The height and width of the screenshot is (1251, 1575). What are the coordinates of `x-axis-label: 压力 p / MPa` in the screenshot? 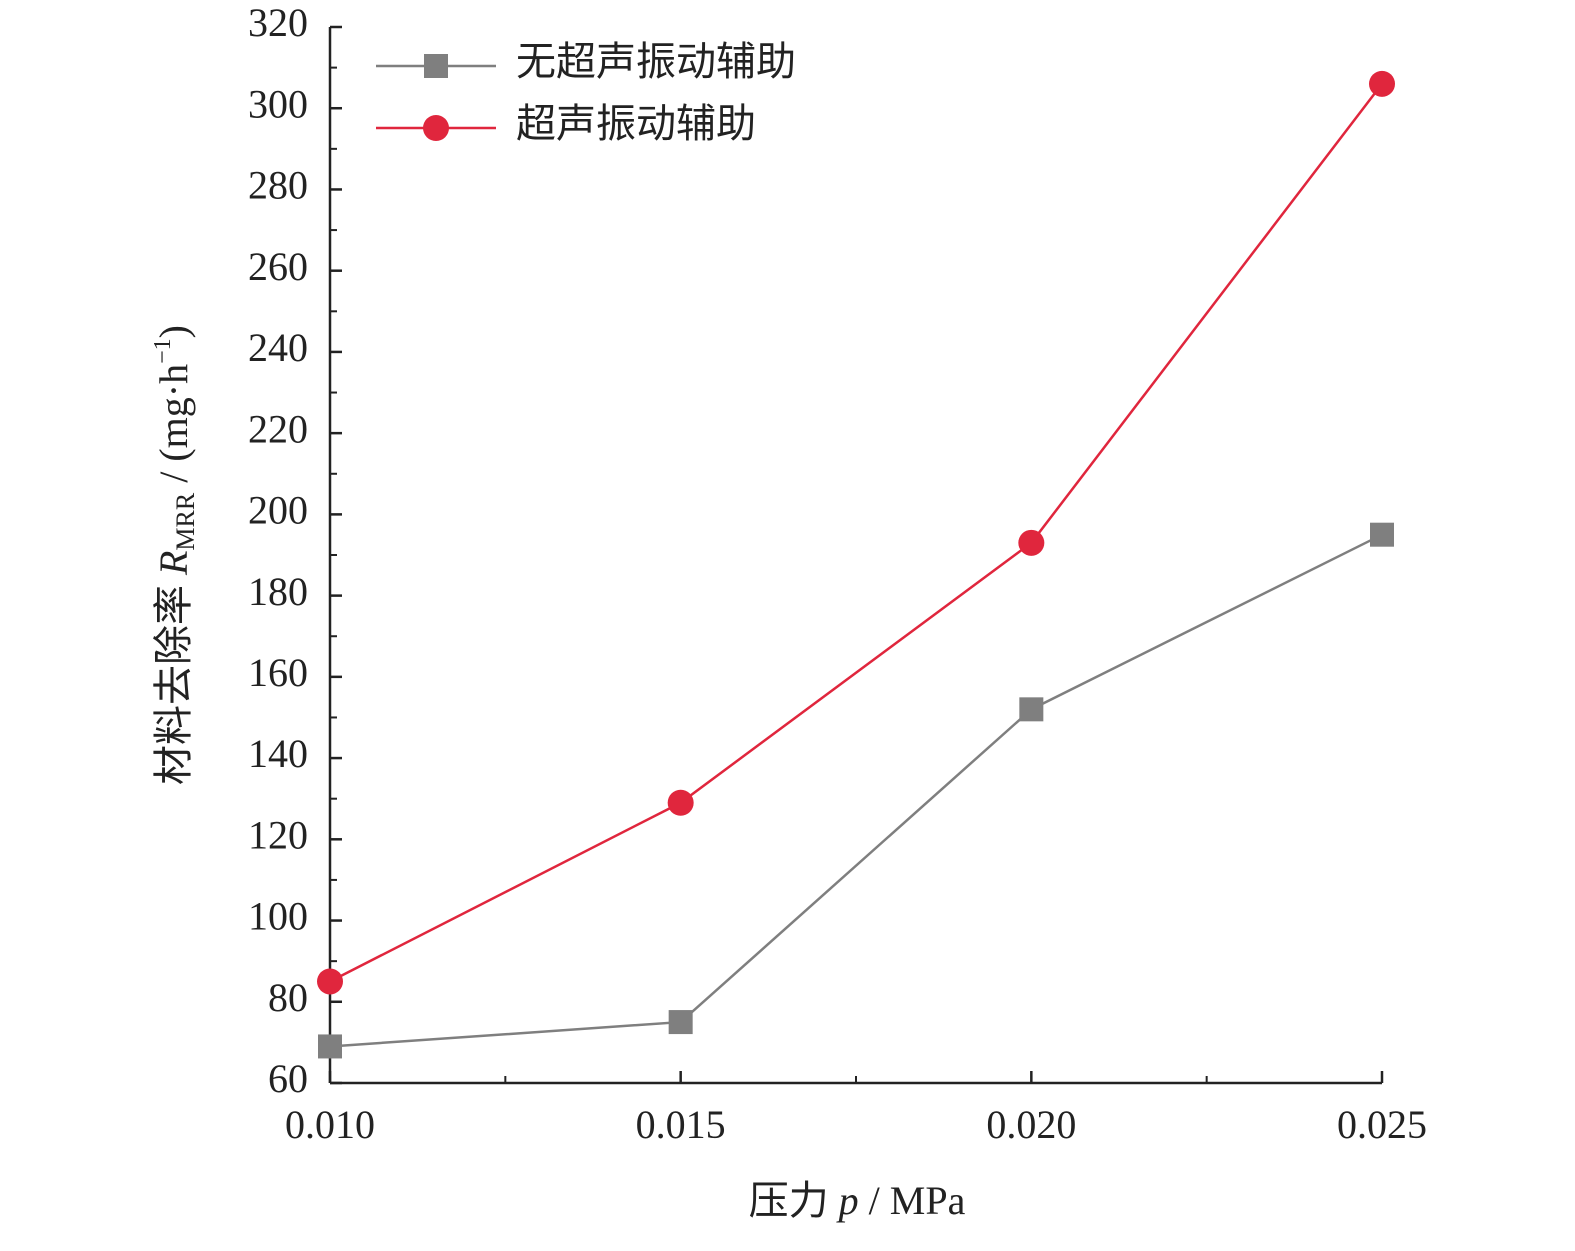 It's located at (857, 1200).